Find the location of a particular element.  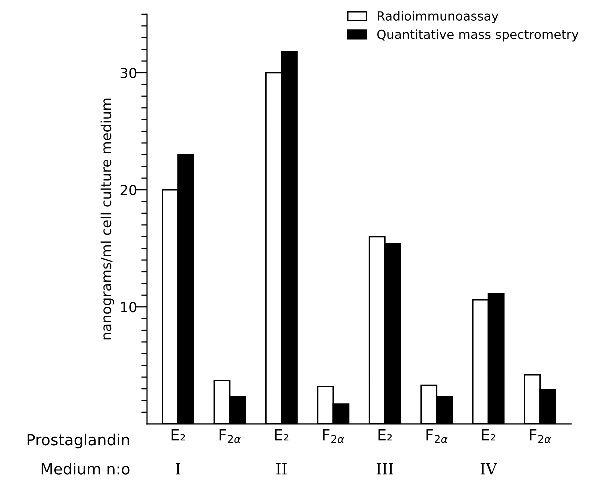

text: I is located at coordinates (178, 469).